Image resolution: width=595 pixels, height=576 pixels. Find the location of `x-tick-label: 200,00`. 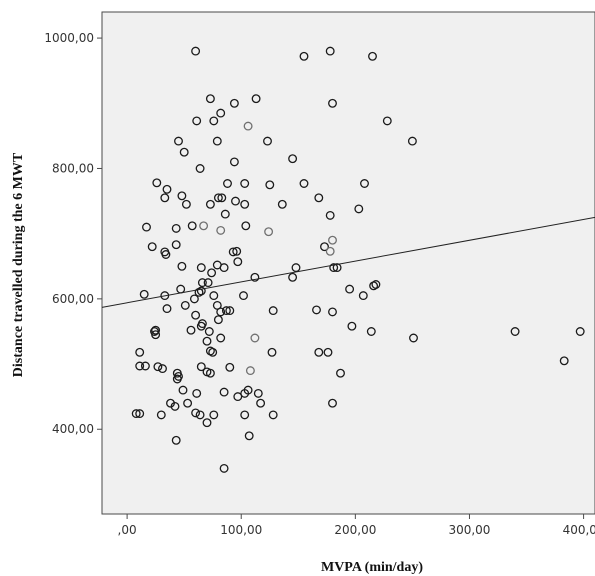

x-tick-label: 200,00 is located at coordinates (355, 530).